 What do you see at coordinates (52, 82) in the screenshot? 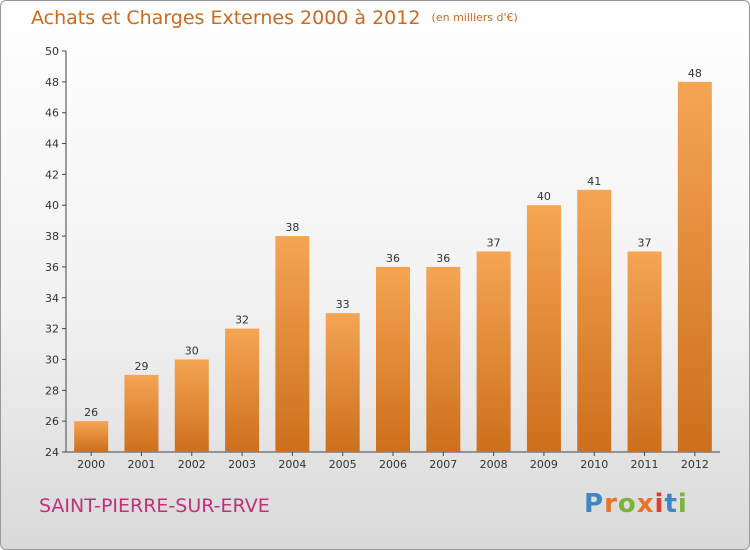
I see `y-tick-label: 48` at bounding box center [52, 82].